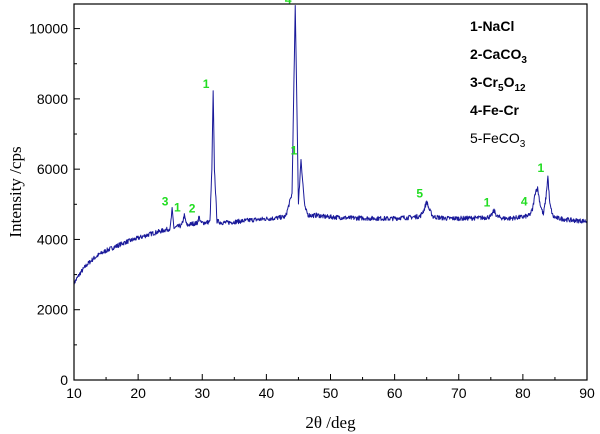 This screenshot has height=434, width=600. What do you see at coordinates (267, 393) in the screenshot?
I see `x-tick-label: 40` at bounding box center [267, 393].